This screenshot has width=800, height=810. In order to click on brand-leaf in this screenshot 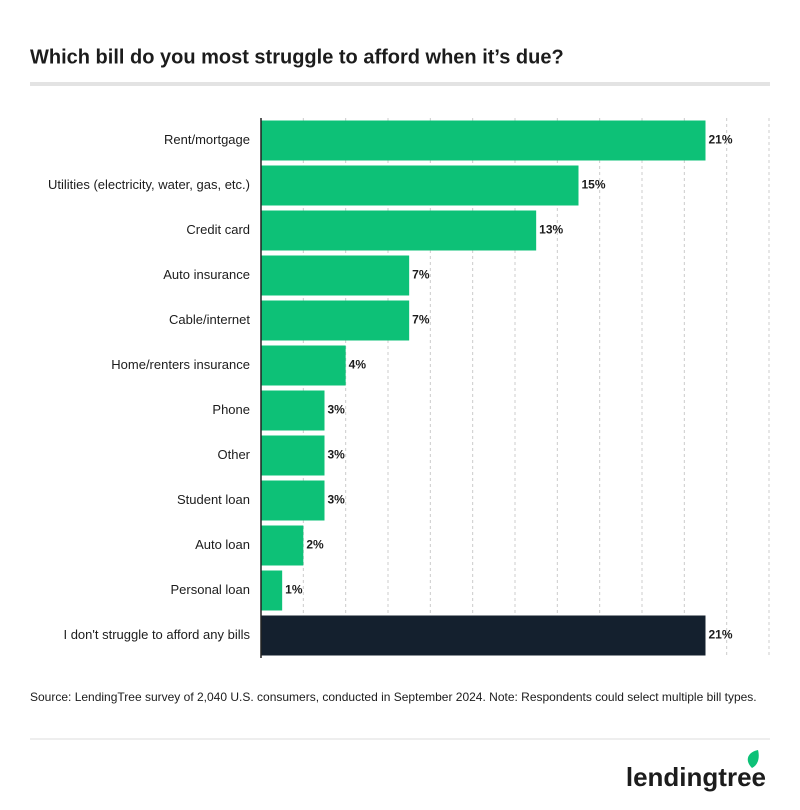, I will do `click(753, 759)`.